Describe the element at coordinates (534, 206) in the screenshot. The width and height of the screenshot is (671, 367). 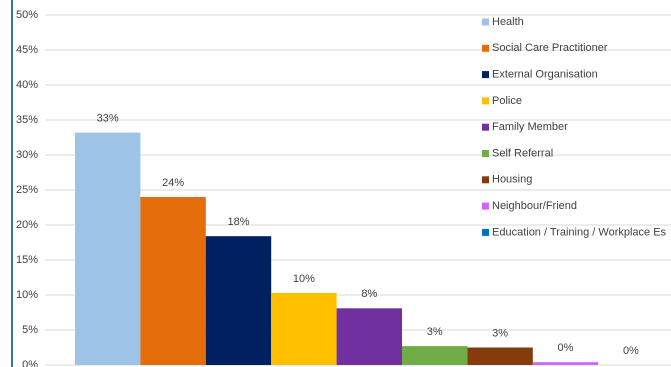
I see `legend-label: Neighbour/Friend` at that location.